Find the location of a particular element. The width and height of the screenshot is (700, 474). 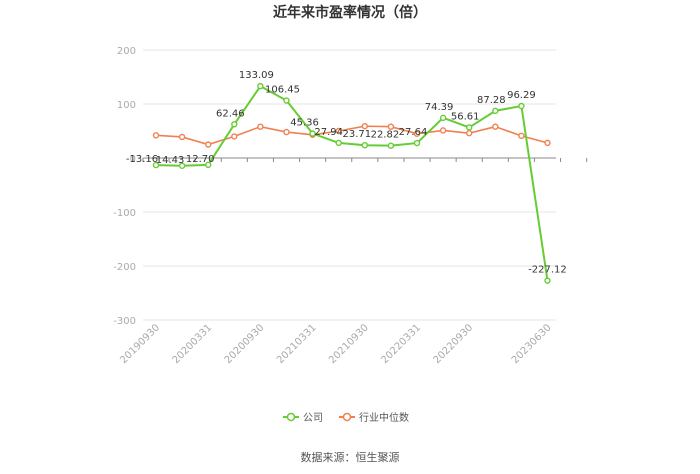

legend-item-1: 行业中位数 is located at coordinates (374, 417).